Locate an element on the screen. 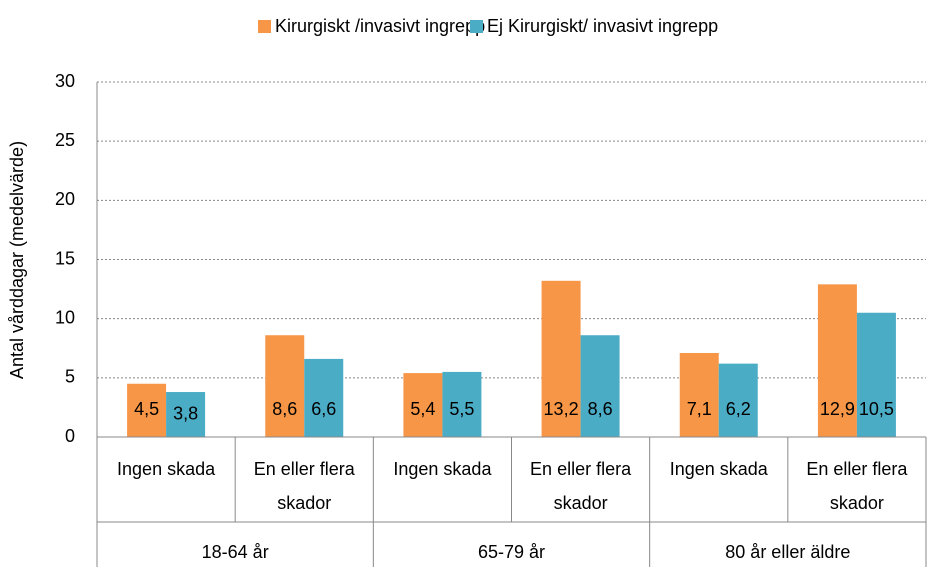  group-label: 80 år eller äldre is located at coordinates (787, 552).